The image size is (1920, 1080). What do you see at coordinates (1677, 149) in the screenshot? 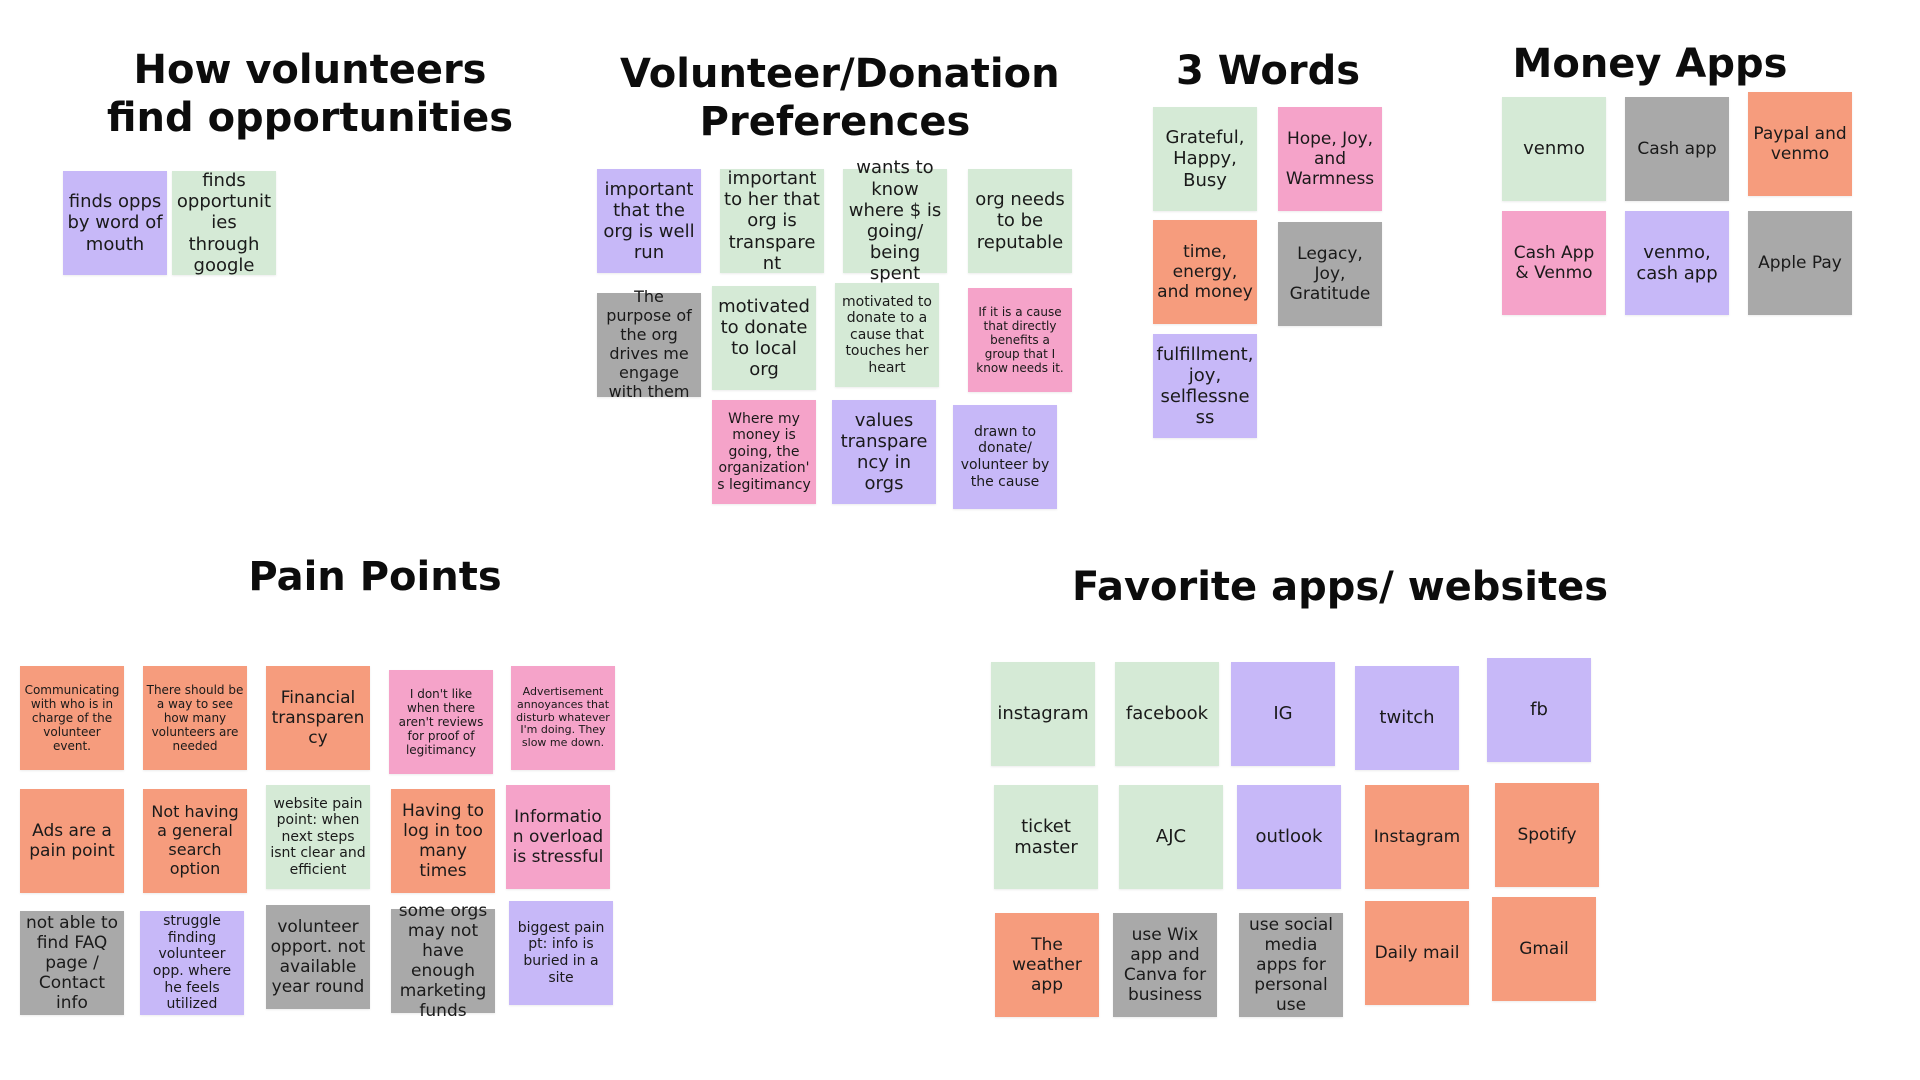
I see `sticky-note: Cash app` at bounding box center [1677, 149].